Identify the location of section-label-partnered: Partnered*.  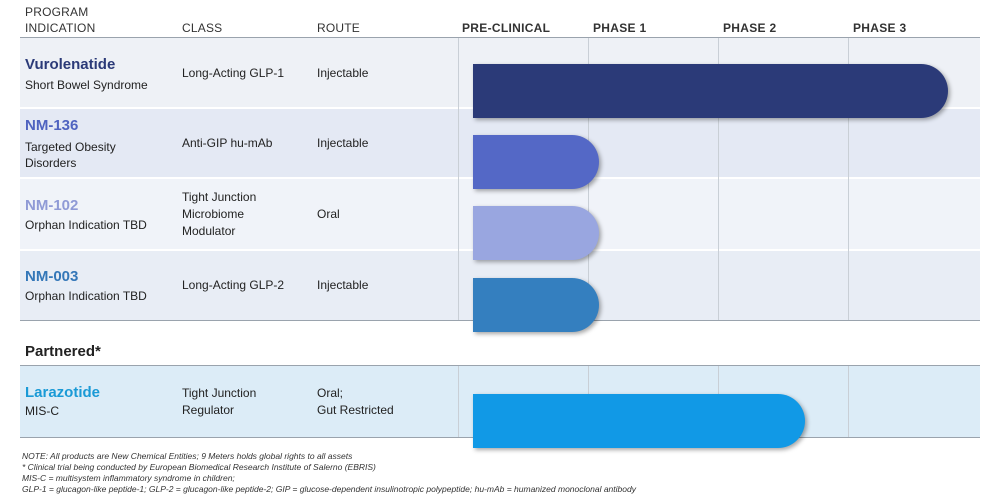
(63, 351).